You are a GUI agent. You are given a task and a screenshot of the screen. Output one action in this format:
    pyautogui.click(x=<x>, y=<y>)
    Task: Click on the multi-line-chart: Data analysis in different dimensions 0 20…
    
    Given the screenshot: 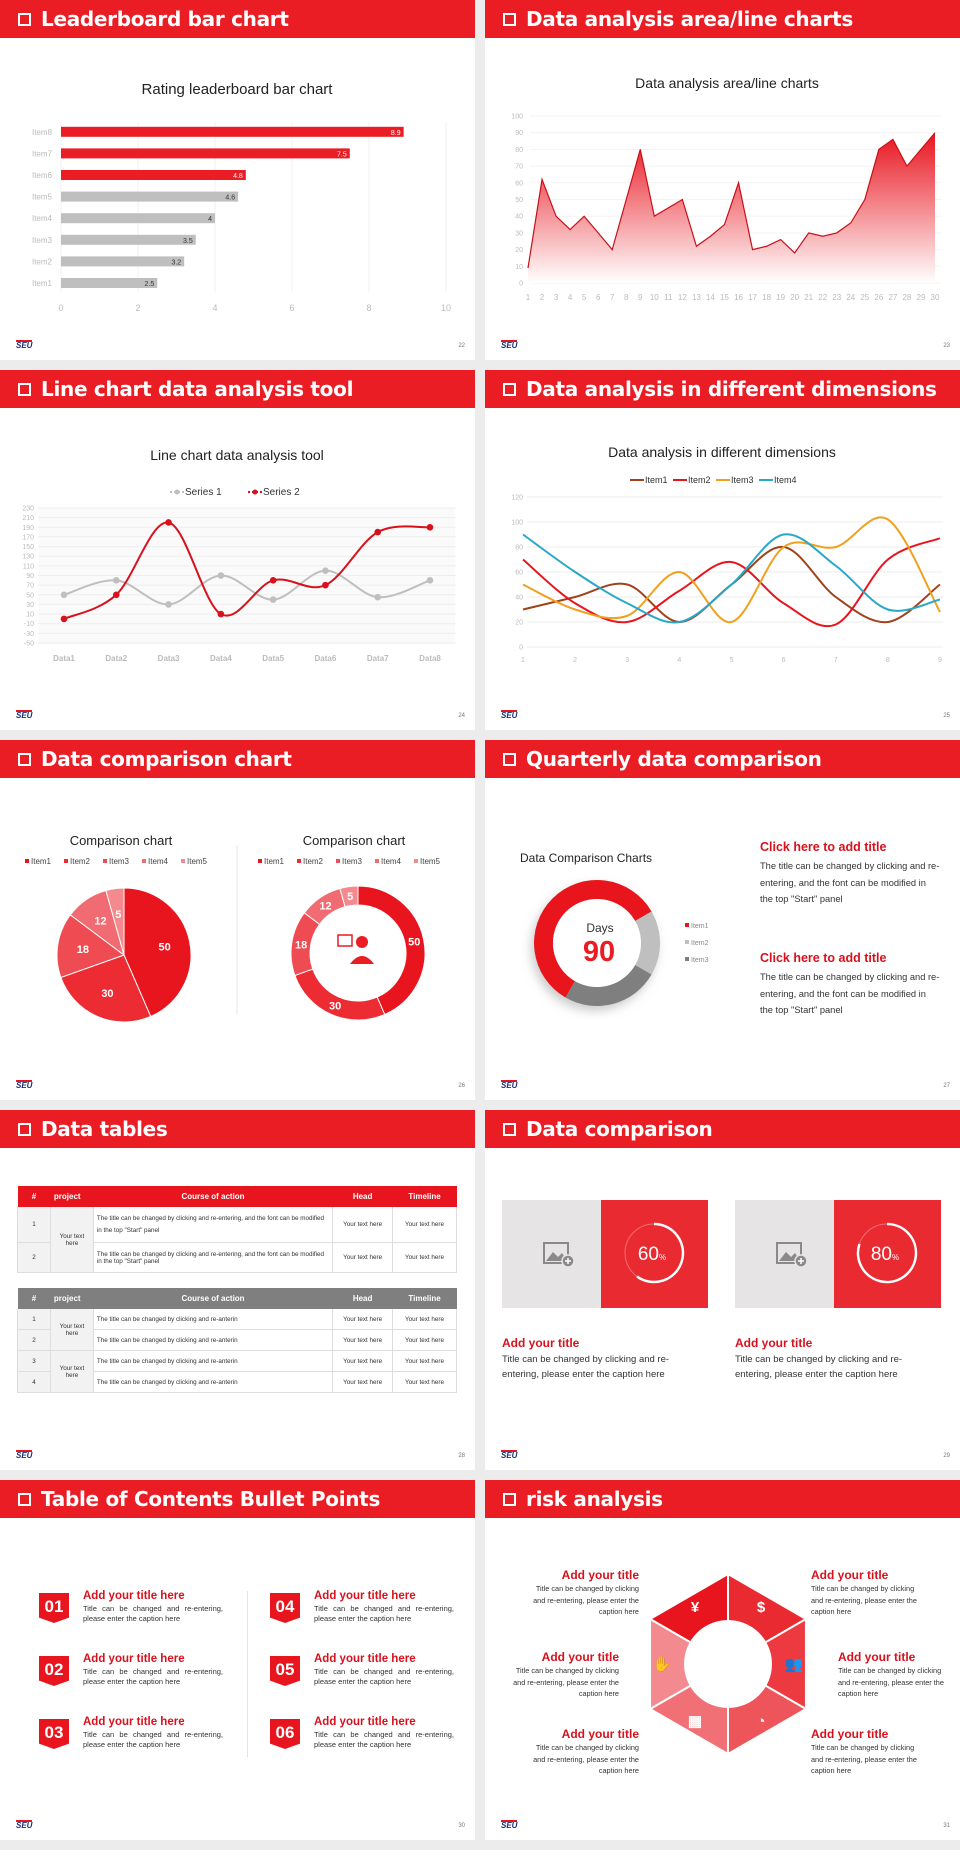 What is the action you would take?
    pyautogui.click(x=727, y=554)
    